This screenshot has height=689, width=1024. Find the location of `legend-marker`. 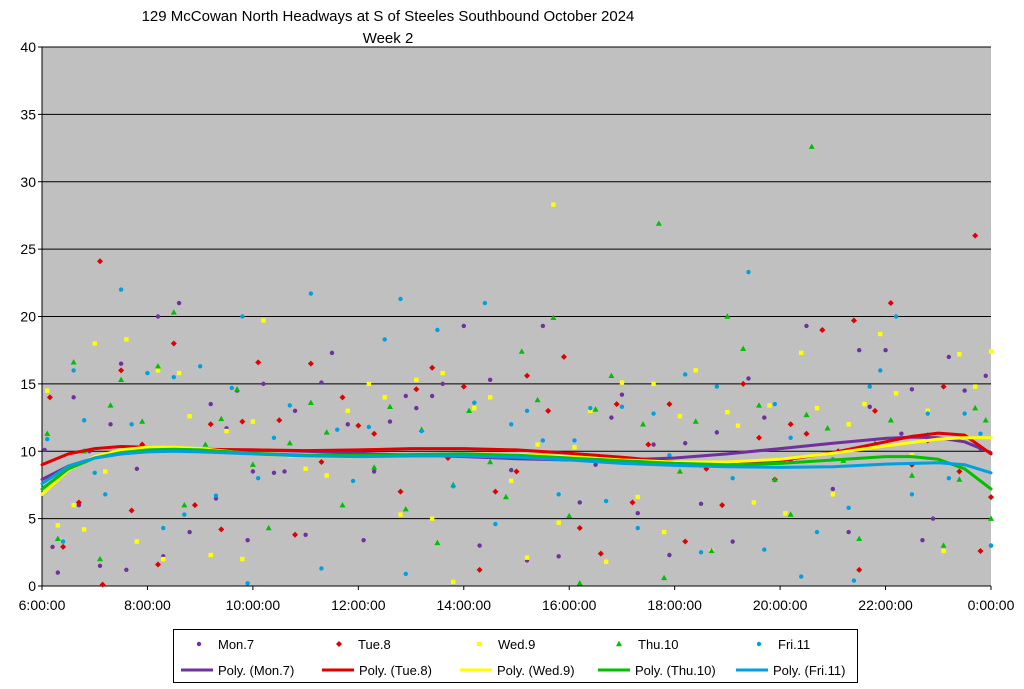

legend-marker is located at coordinates (479, 644).